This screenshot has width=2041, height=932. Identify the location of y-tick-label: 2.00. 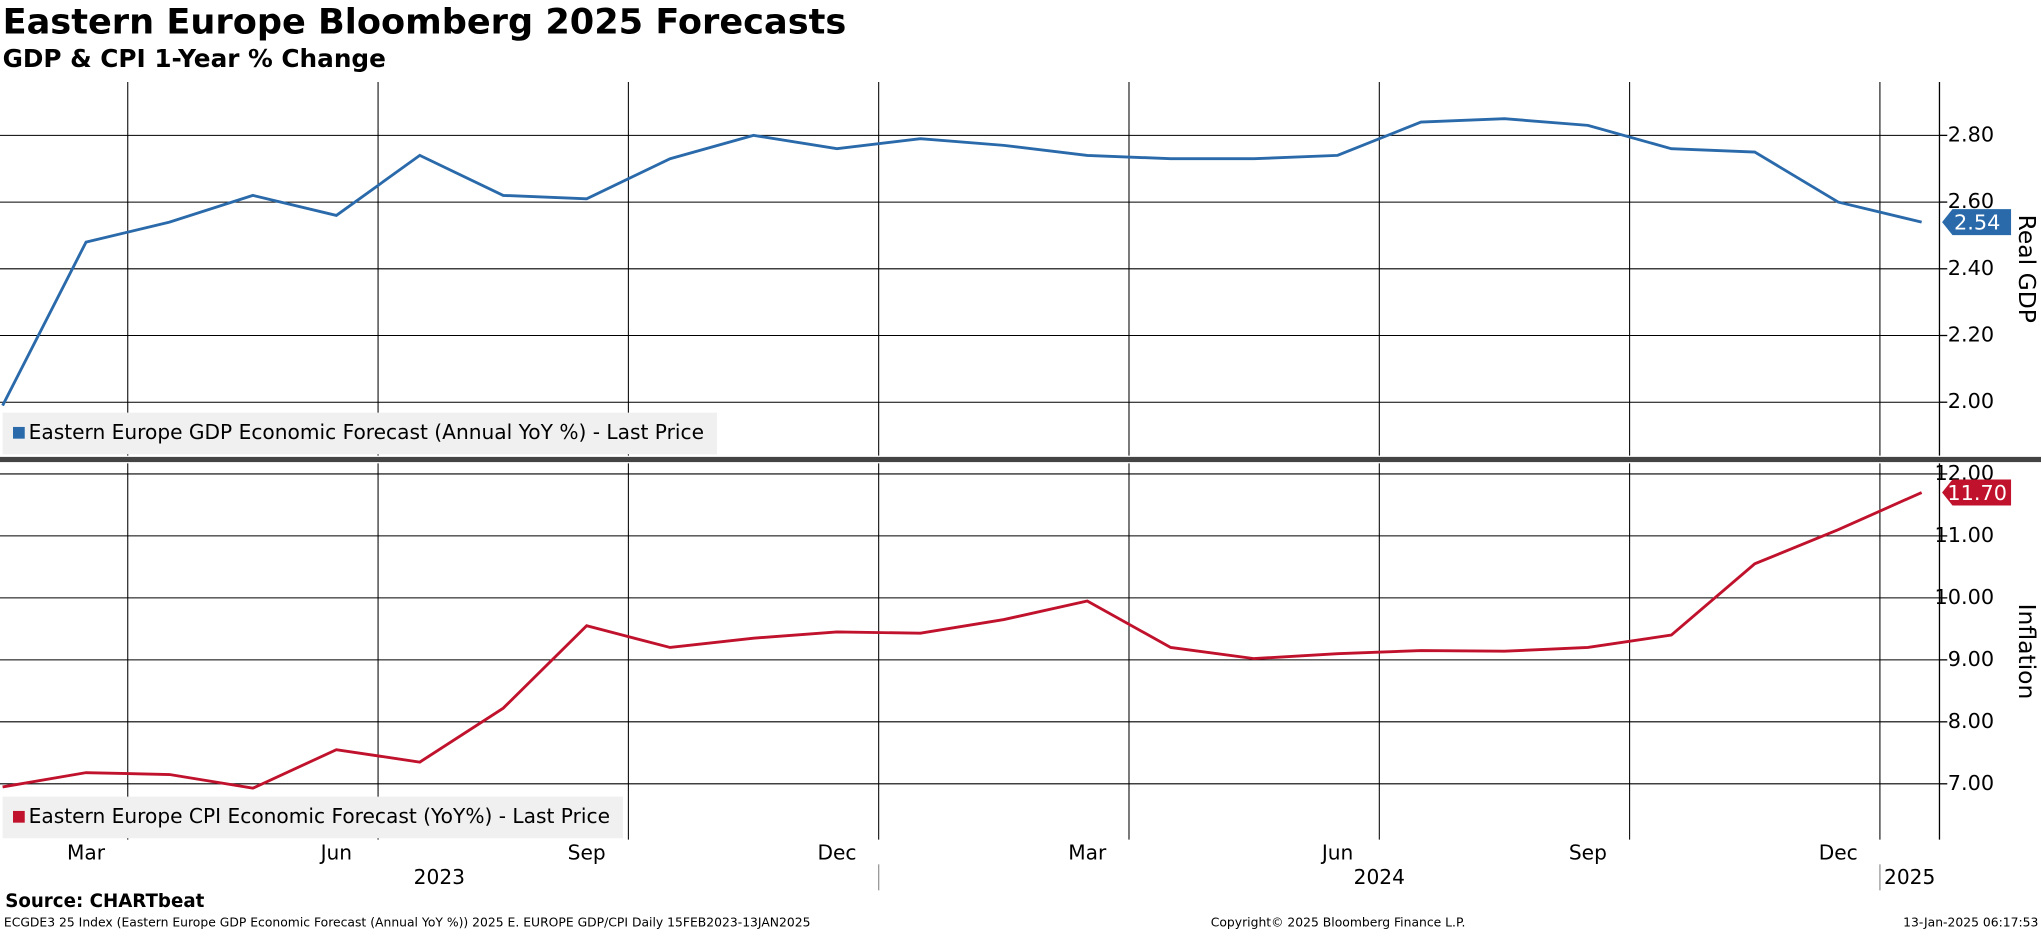
(1971, 401).